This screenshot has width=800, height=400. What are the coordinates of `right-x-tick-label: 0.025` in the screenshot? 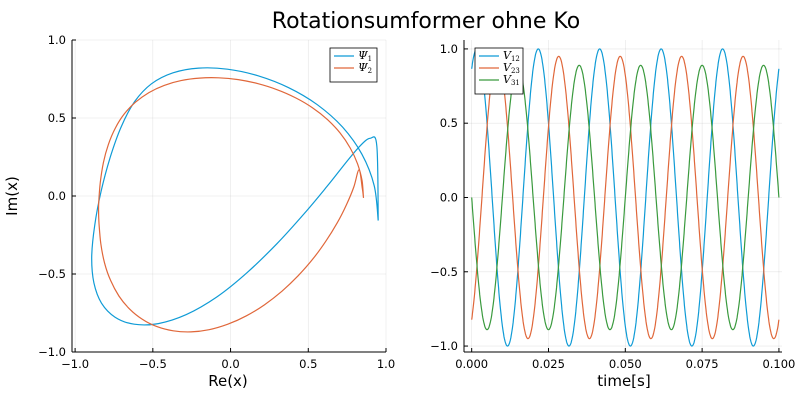 It's located at (548, 364).